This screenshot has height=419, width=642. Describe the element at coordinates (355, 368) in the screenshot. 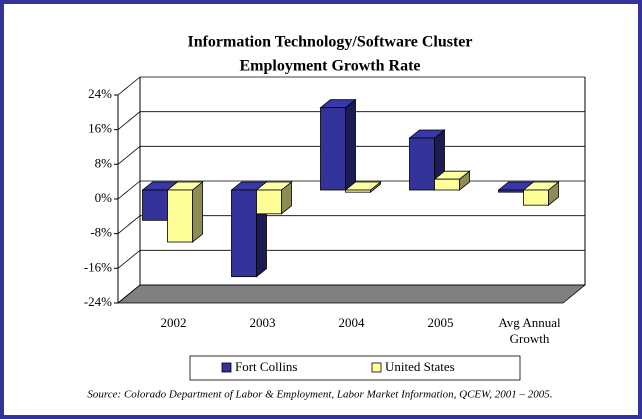

I see `legend-box` at that location.